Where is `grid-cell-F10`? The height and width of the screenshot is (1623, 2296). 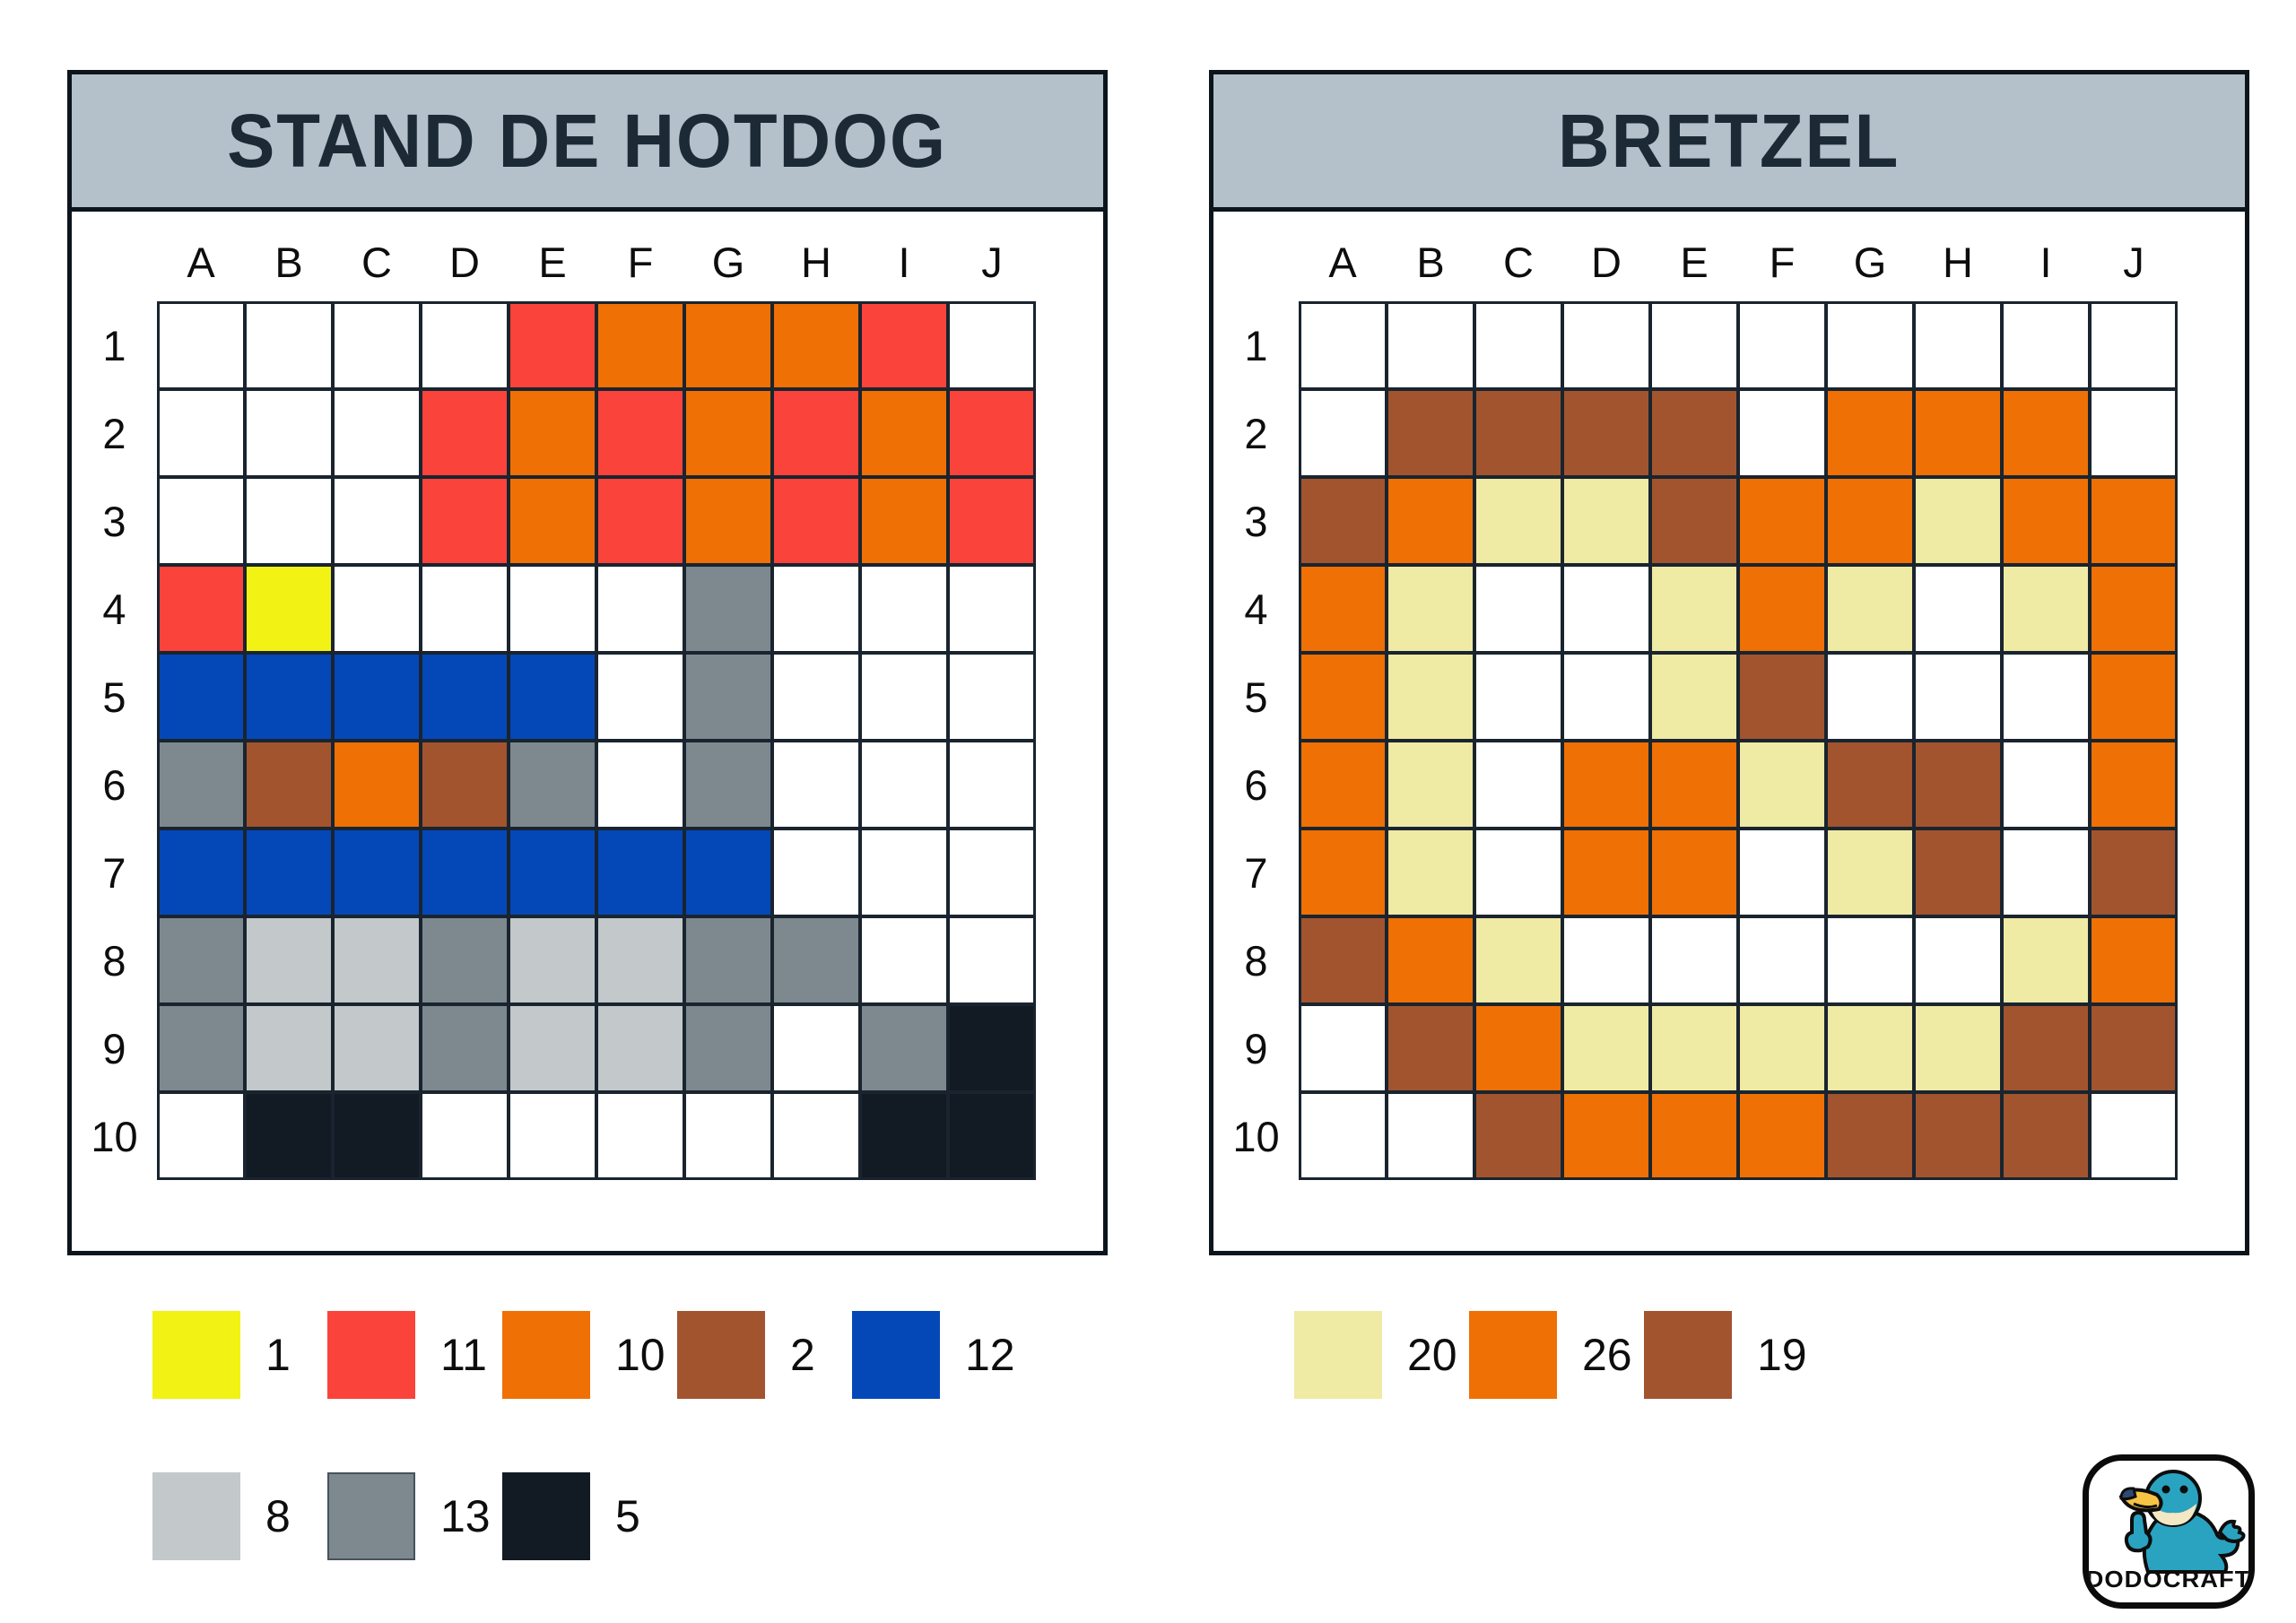
grid-cell-F10 is located at coordinates (640, 1136).